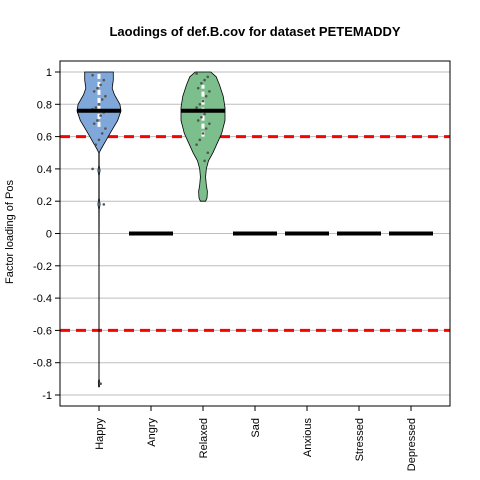 The image size is (480, 480). What do you see at coordinates (44, 105) in the screenshot?
I see `y-tick-label: 0.8` at bounding box center [44, 105].